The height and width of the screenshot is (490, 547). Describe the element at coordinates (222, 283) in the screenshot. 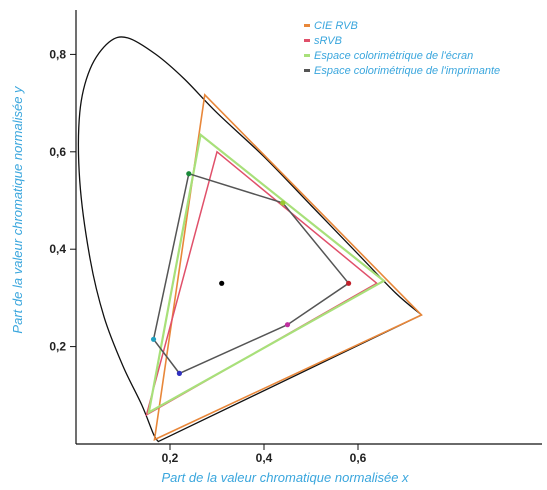

I see `white-point` at that location.